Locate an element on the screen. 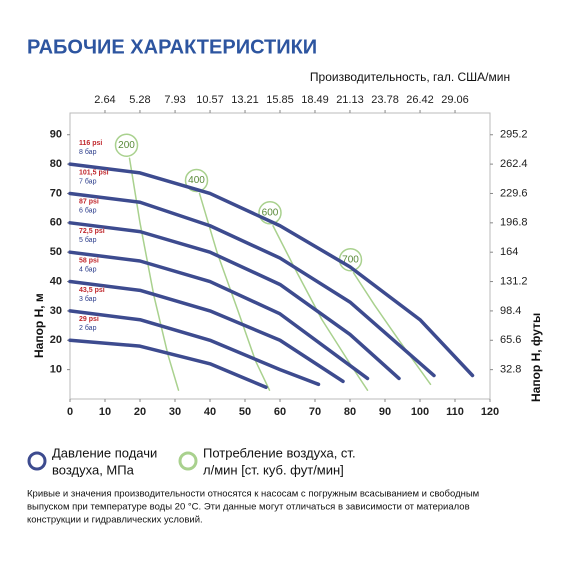 The width and height of the screenshot is (567, 567). x2-tick-label: 18.49 is located at coordinates (315, 100).